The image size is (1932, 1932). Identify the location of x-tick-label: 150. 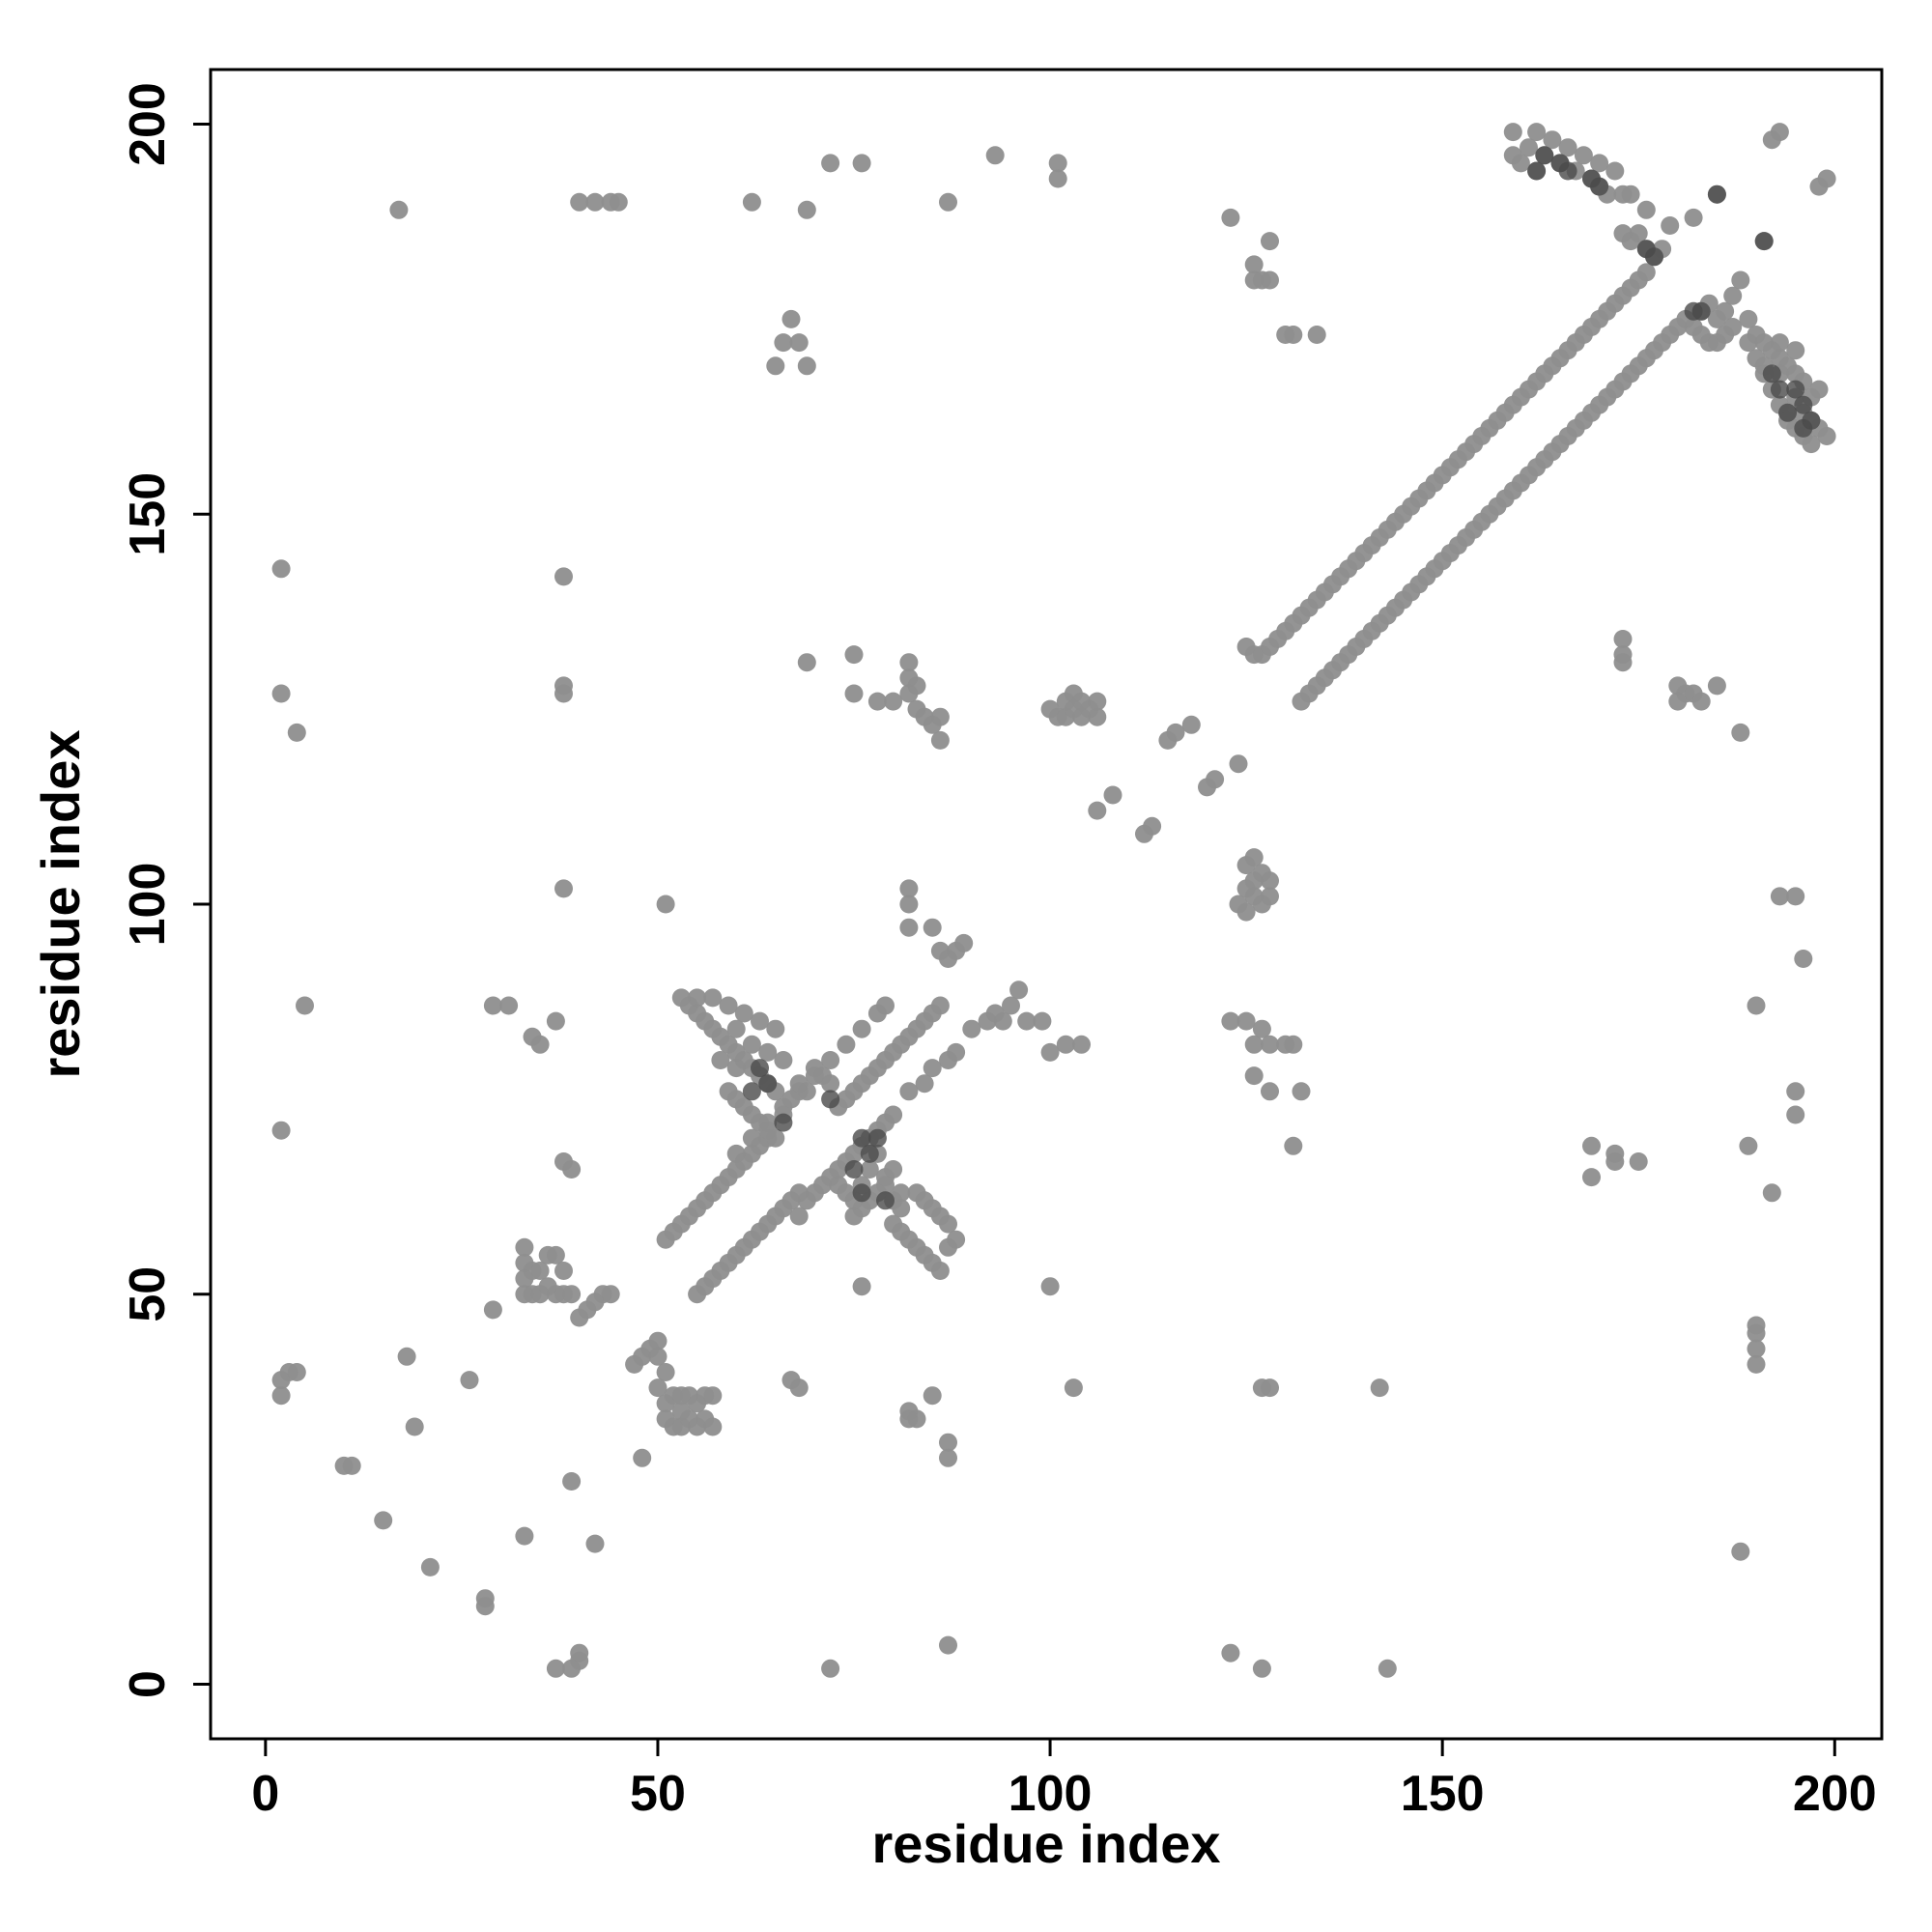
(1443, 1794).